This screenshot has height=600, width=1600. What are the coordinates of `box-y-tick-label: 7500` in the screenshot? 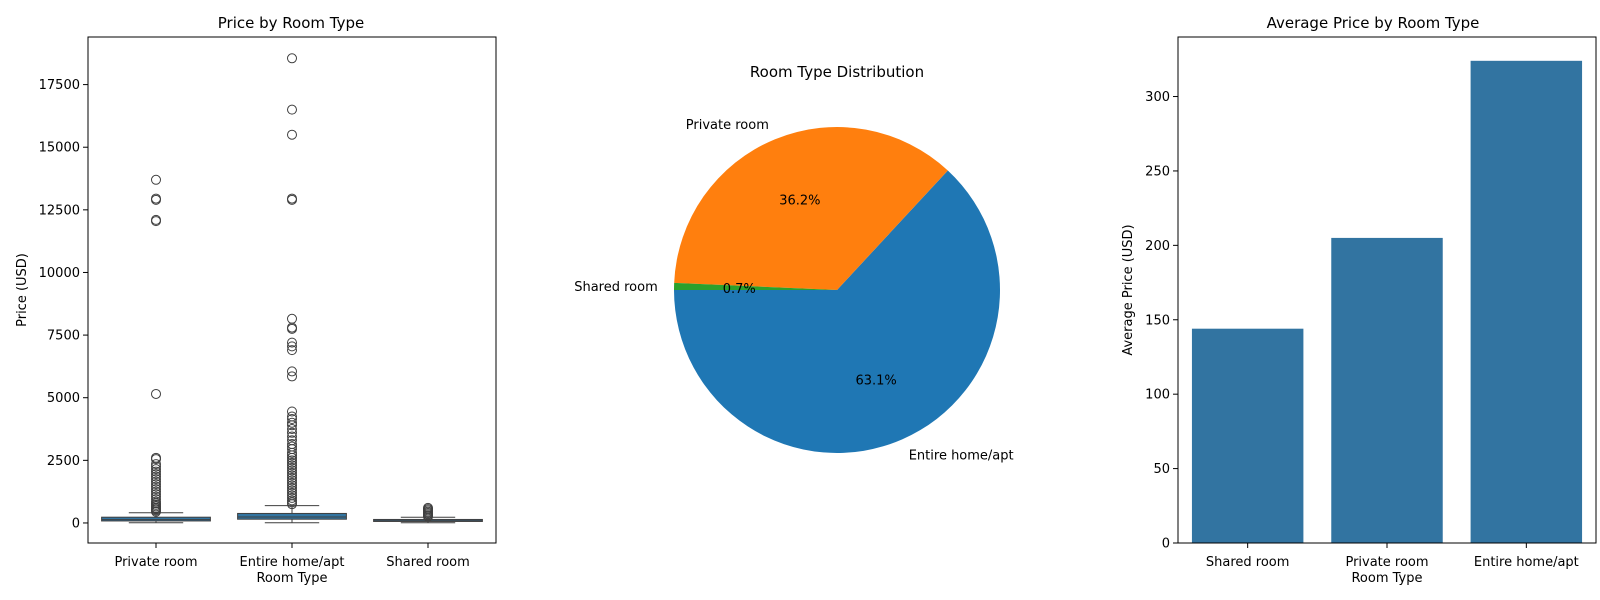 It's located at (63, 336).